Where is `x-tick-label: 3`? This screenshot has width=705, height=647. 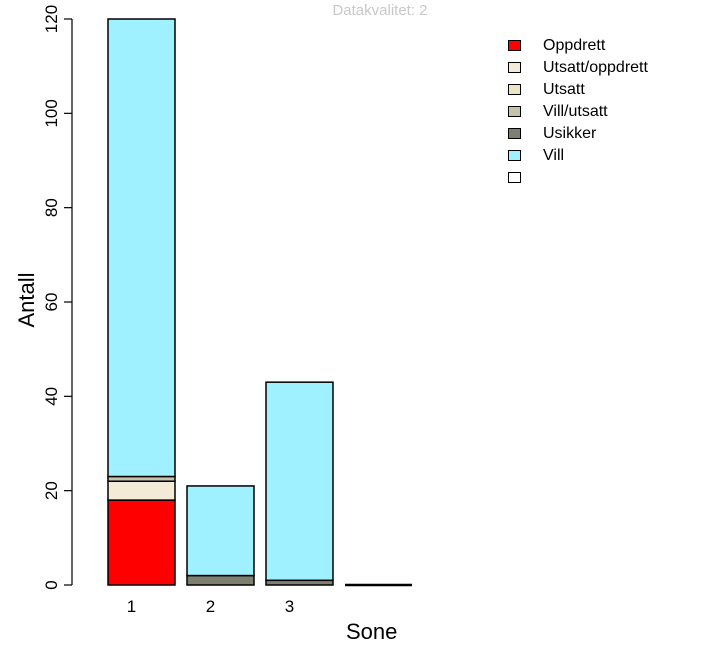
x-tick-label: 3 is located at coordinates (289, 606).